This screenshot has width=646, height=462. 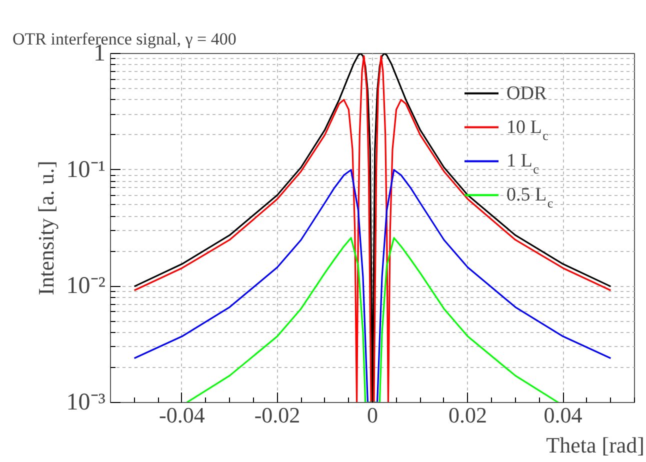 What do you see at coordinates (45, 228) in the screenshot?
I see `y-axis-title: Intensity [a. u.]` at bounding box center [45, 228].